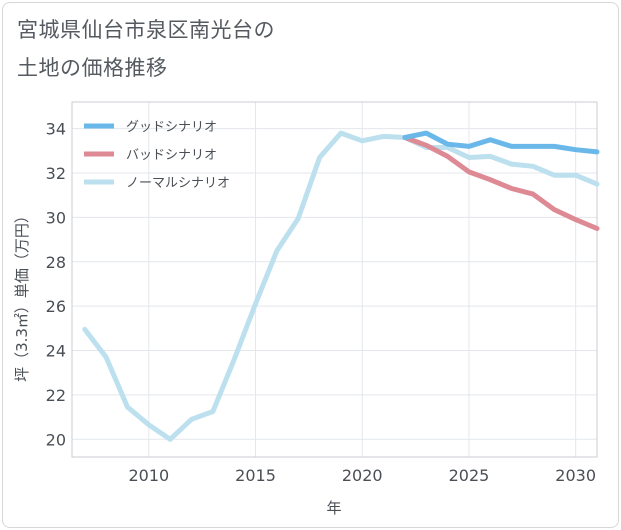  I want to click on y-tick-label: 26, so click(56, 306).